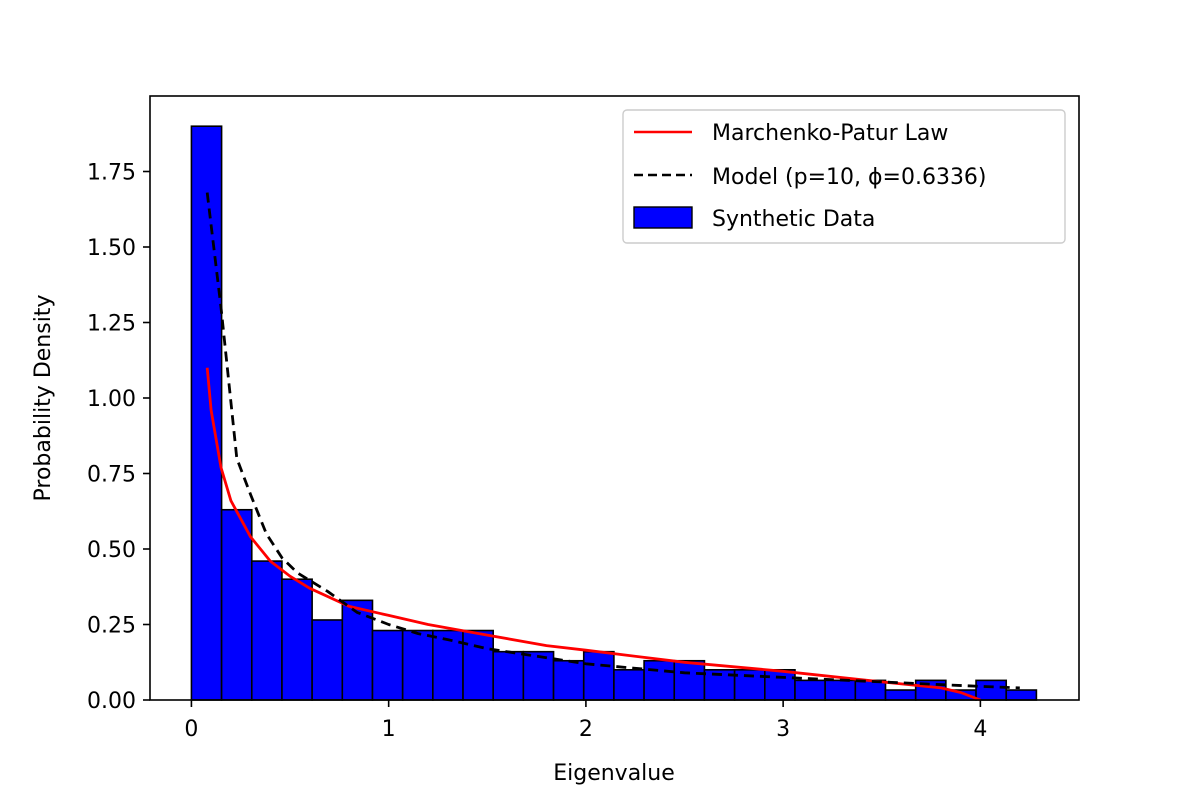 This screenshot has width=1200, height=805. I want to click on legend-box, so click(844, 176).